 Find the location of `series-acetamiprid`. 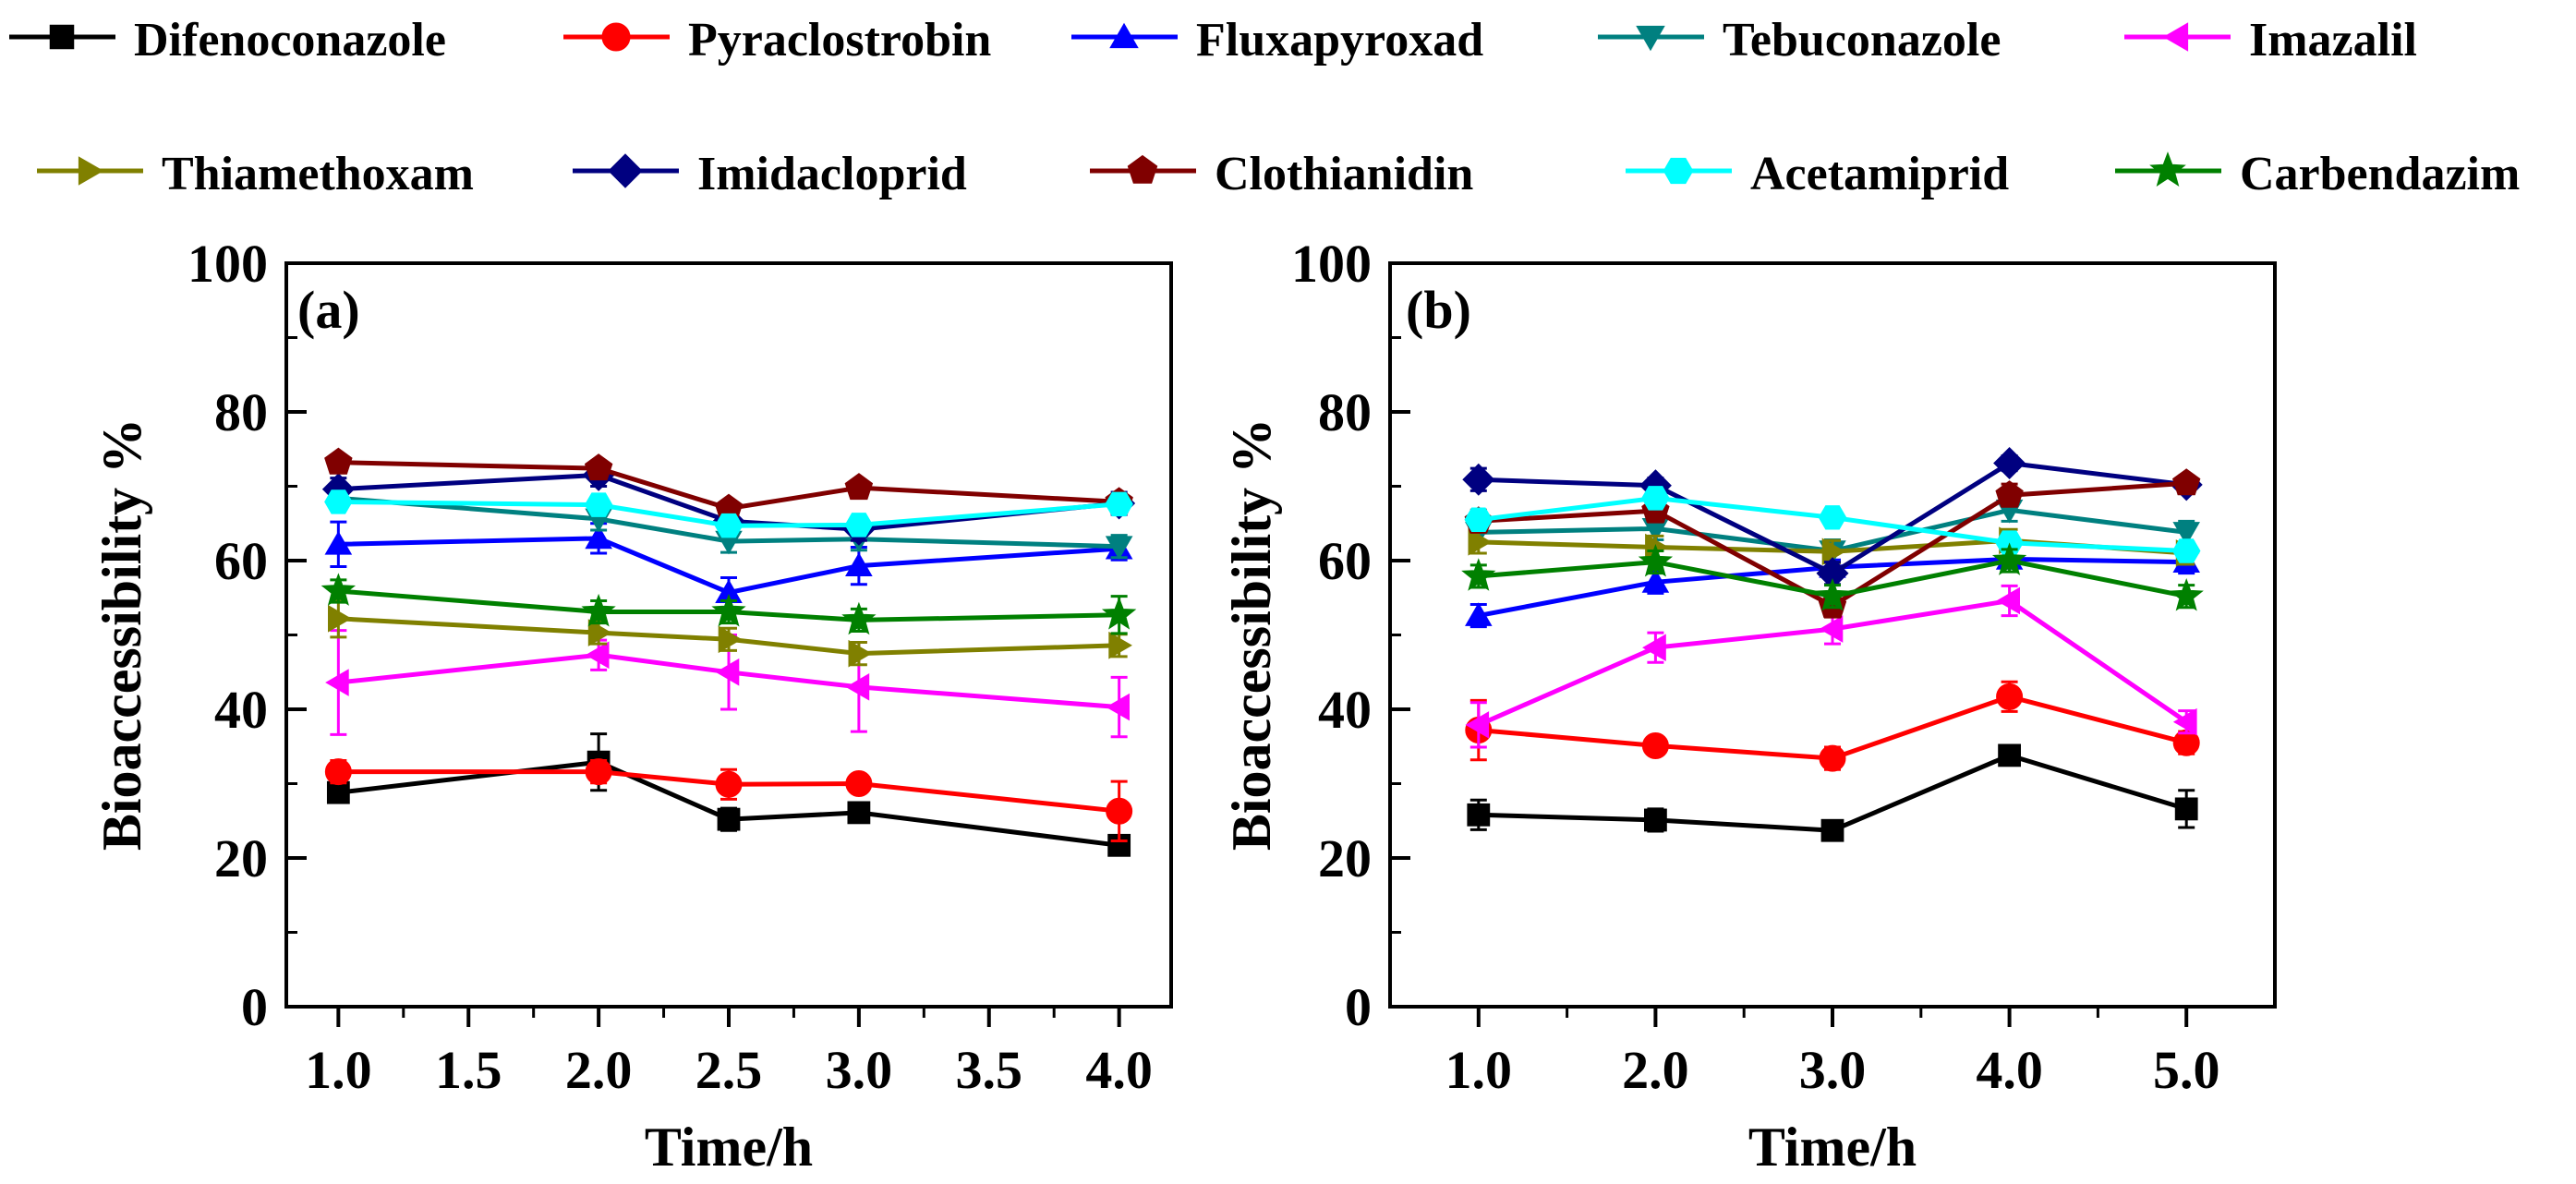

series-acetamiprid is located at coordinates (1832, 524).